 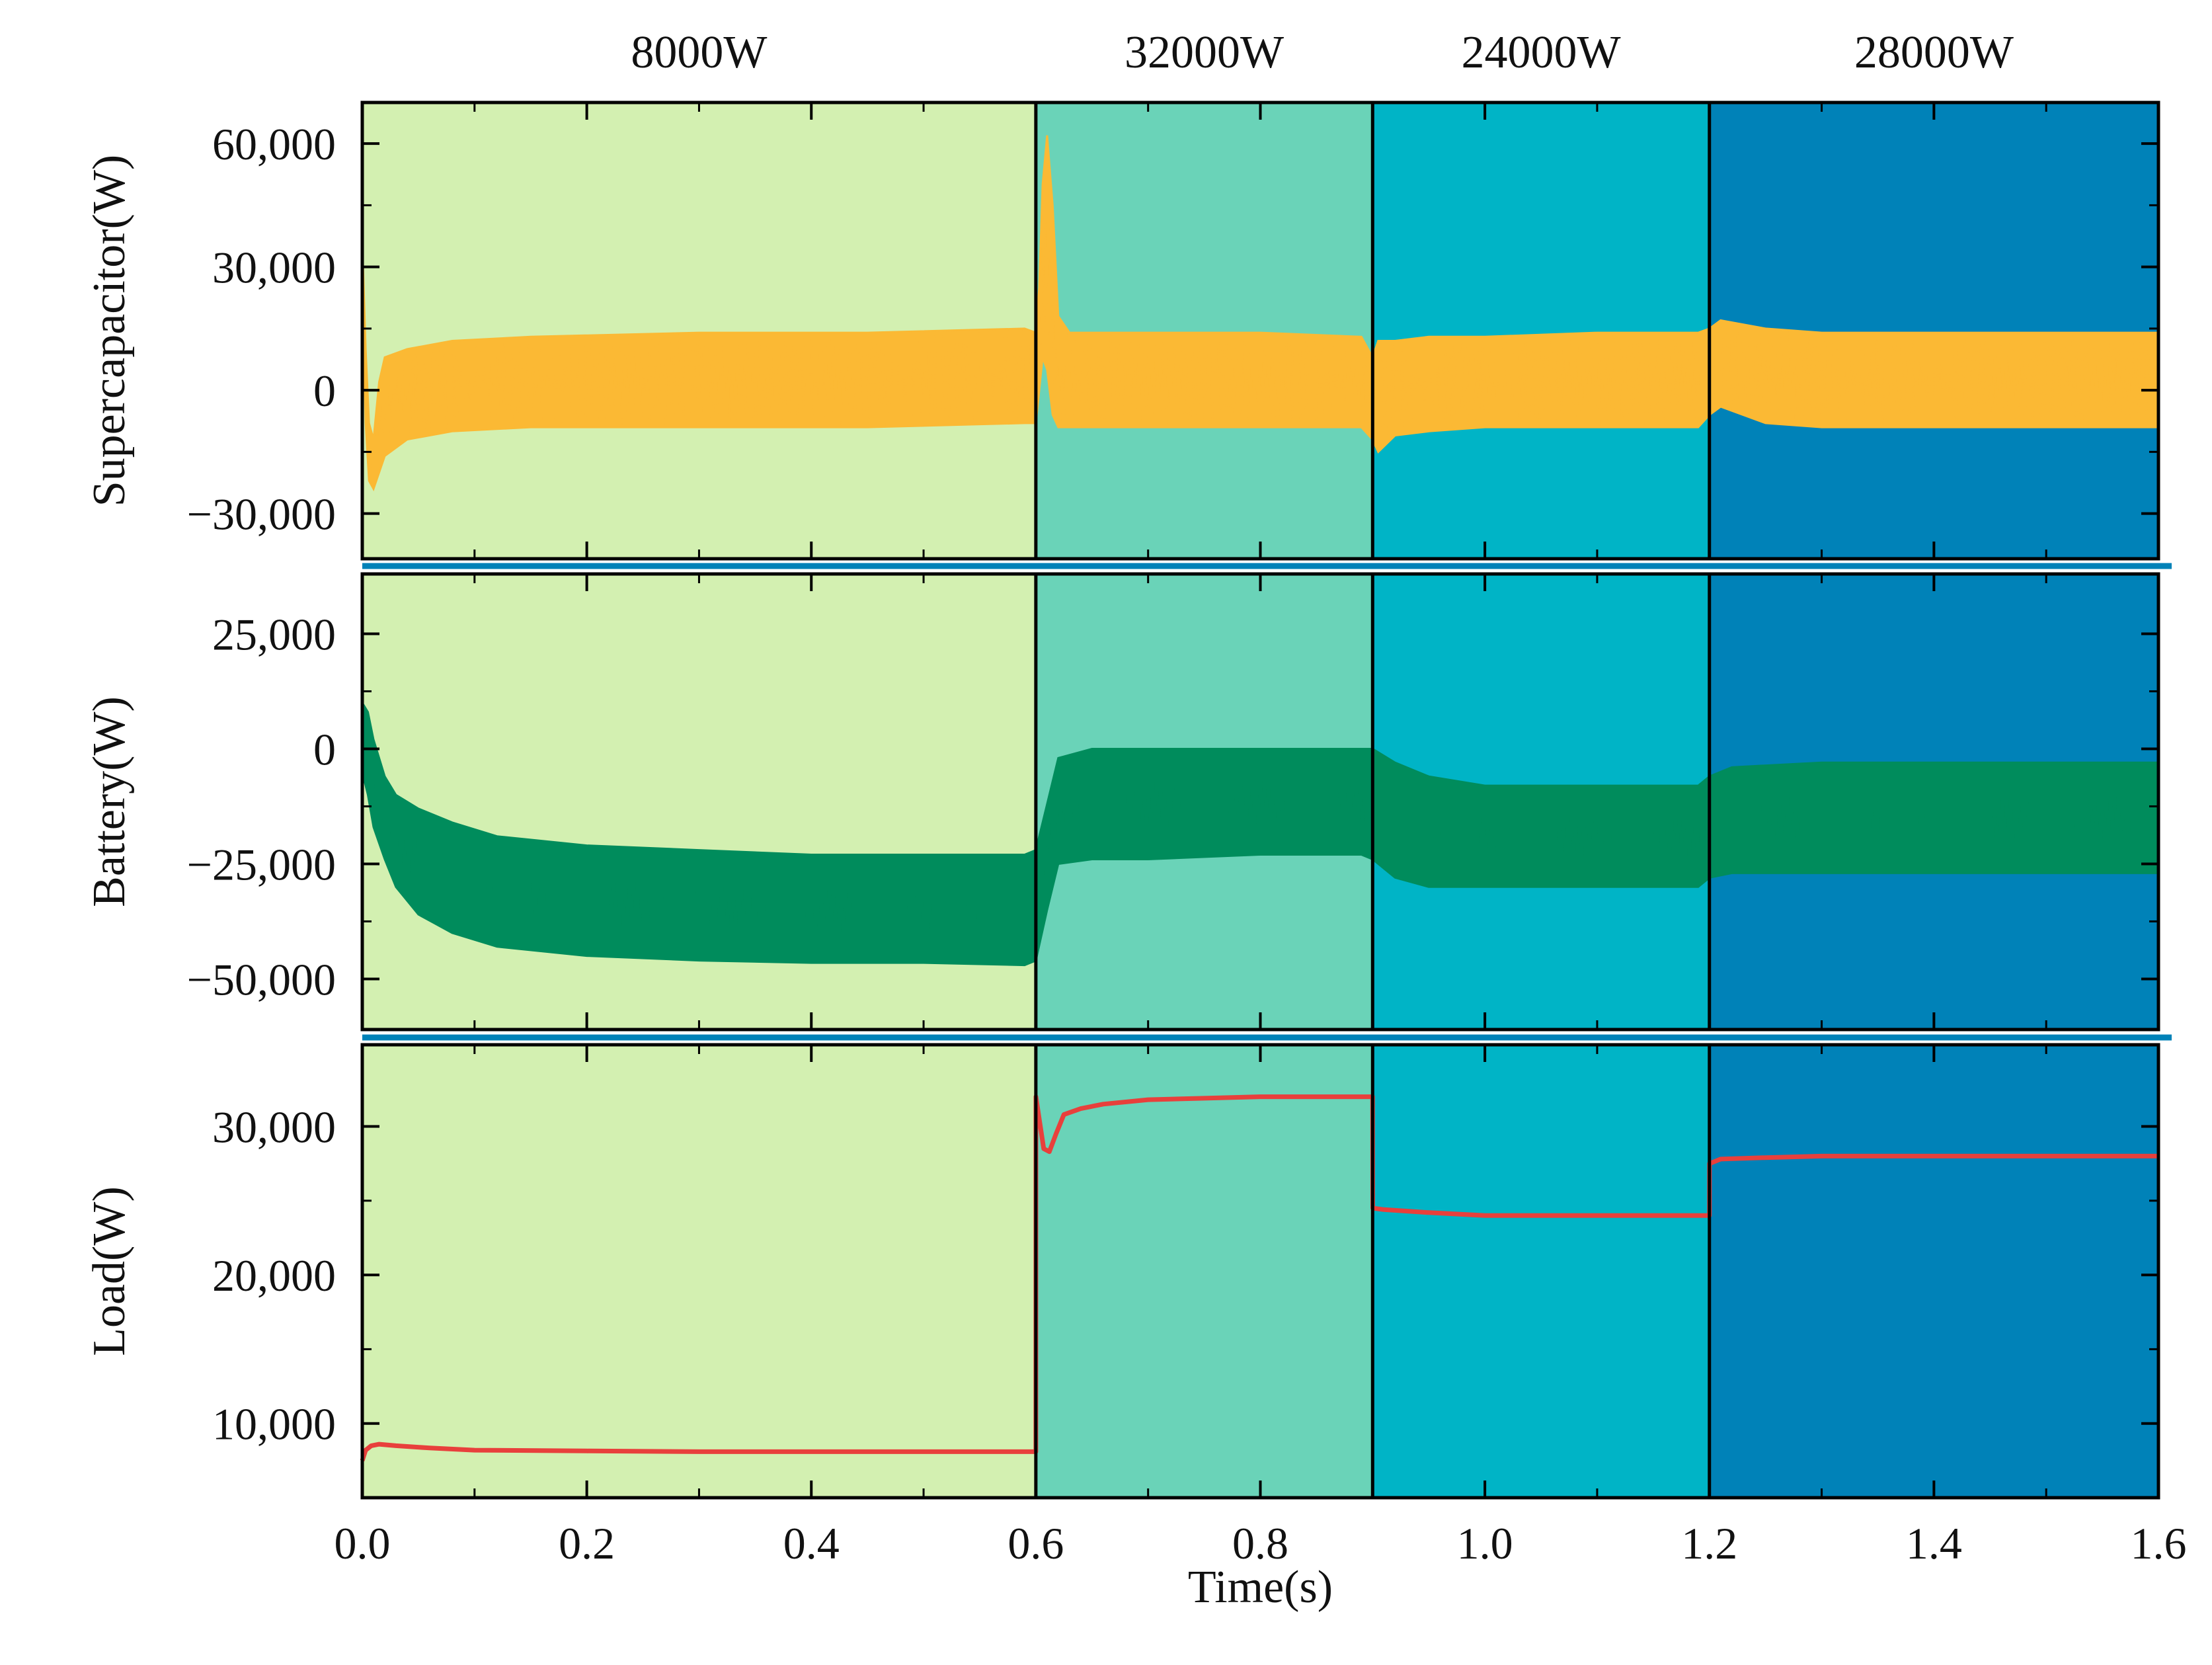 I want to click on y-tick-label-supercapacitor-3: −30,000, so click(x=261, y=514).